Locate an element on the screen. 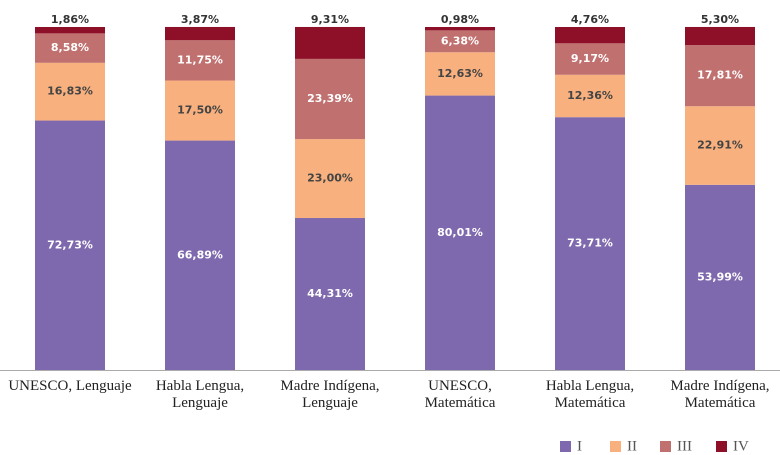 The height and width of the screenshot is (455, 780). data-label: 9,17% is located at coordinates (590, 58).